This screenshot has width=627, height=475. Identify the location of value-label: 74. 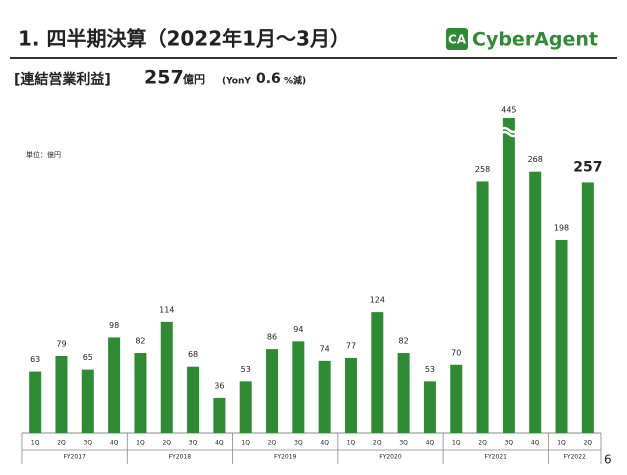
(325, 348).